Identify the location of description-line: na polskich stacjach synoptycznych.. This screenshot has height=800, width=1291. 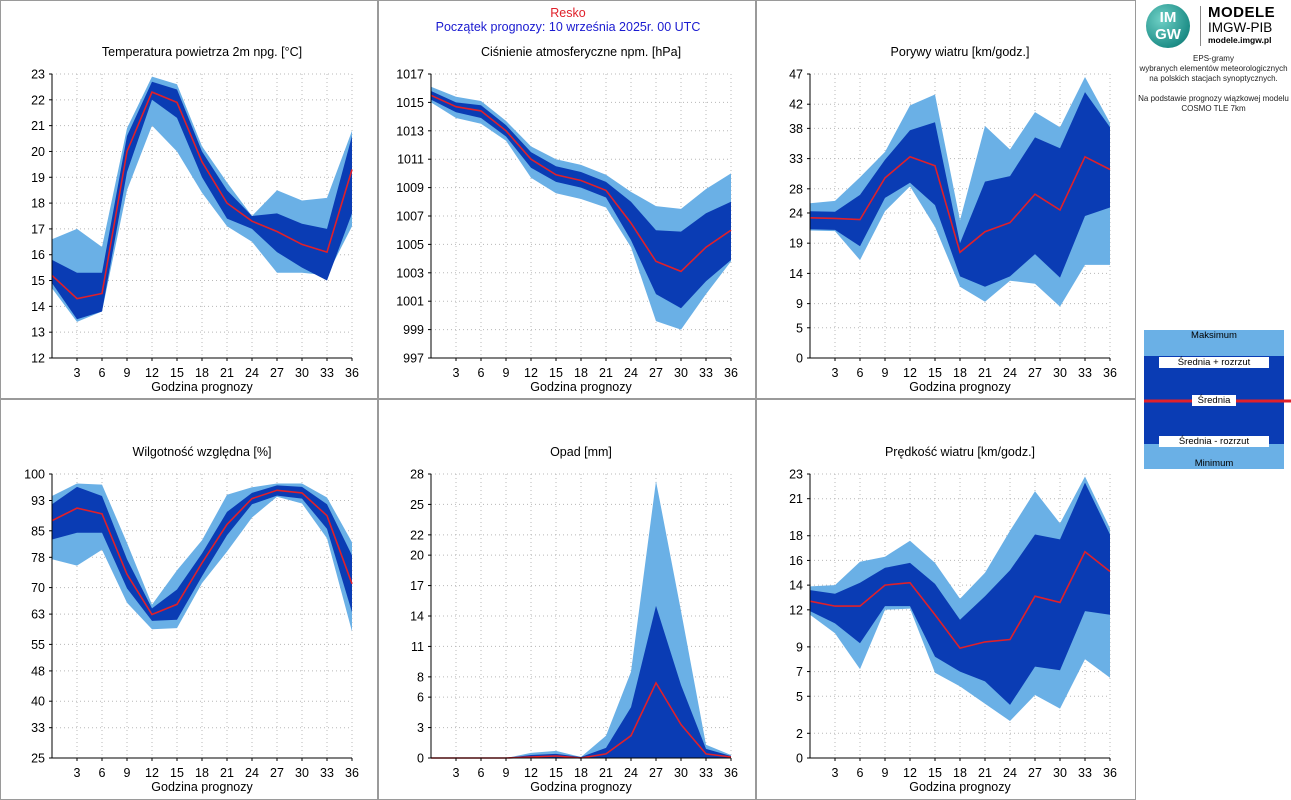
(1213, 78).